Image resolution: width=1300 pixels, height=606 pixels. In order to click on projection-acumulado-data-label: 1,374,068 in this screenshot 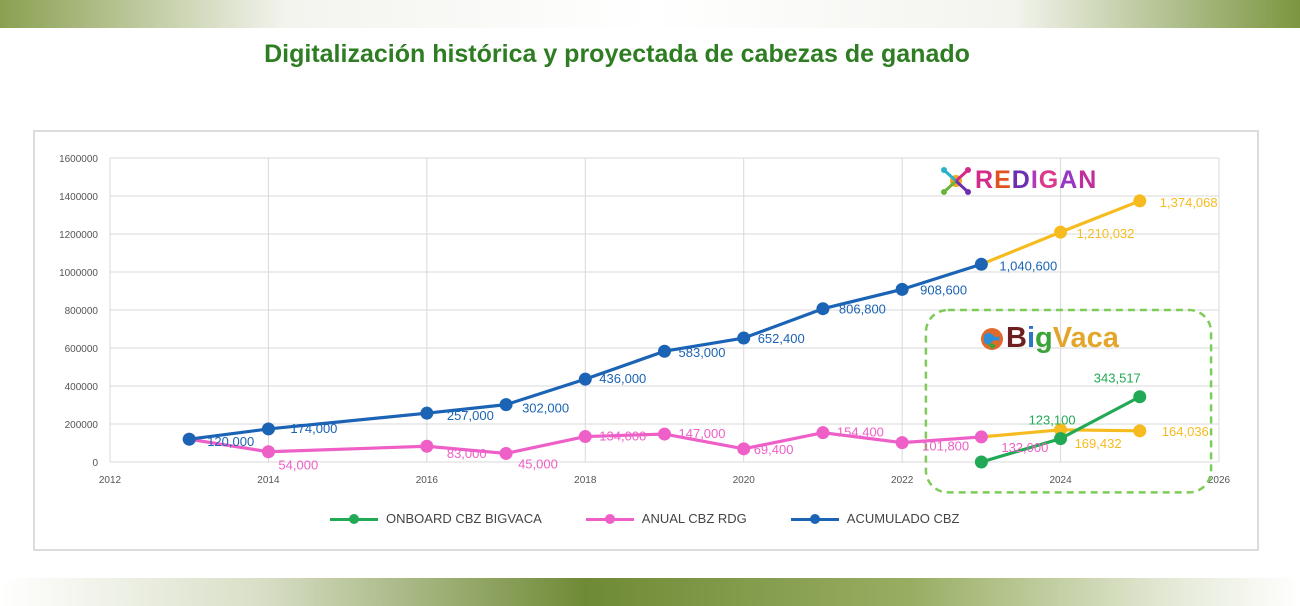, I will do `click(1189, 202)`.